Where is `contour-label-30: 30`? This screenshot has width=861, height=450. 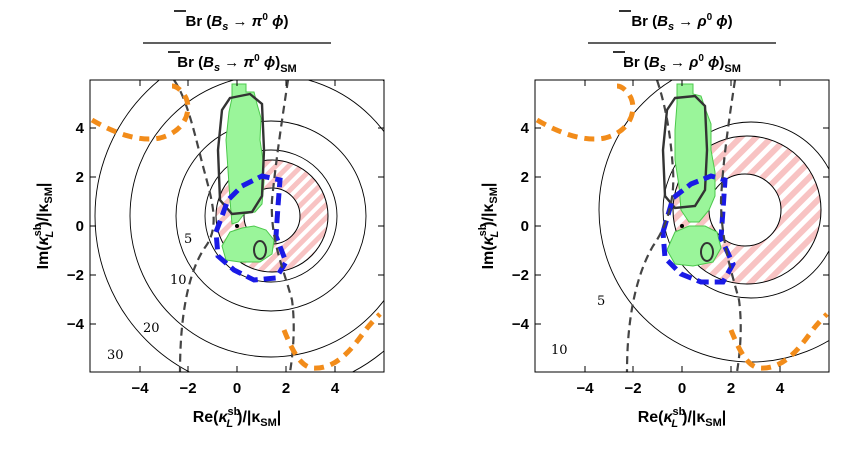 contour-label-30: 30 is located at coordinates (115, 355).